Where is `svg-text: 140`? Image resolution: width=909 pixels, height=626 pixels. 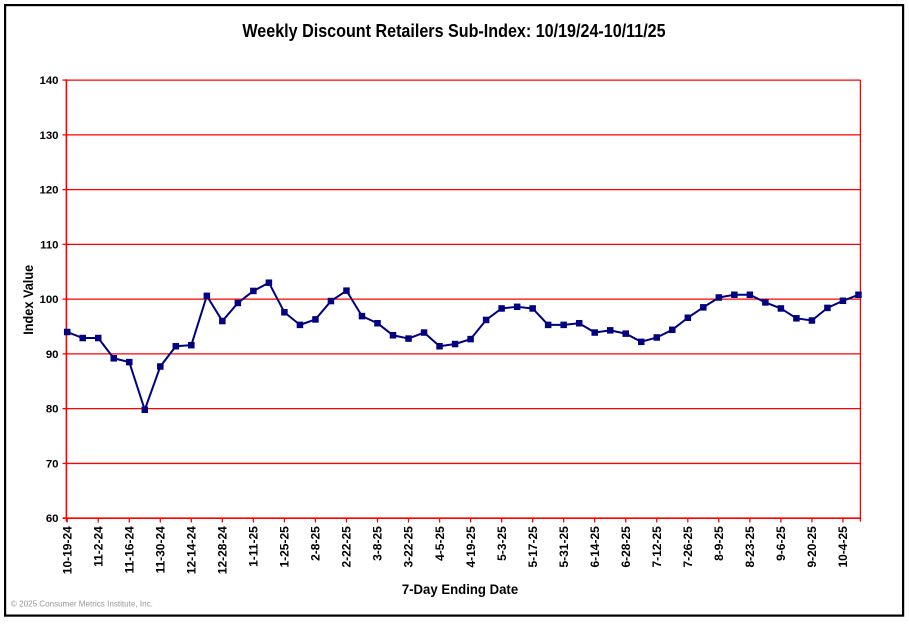
svg-text: 140 is located at coordinates (48, 81).